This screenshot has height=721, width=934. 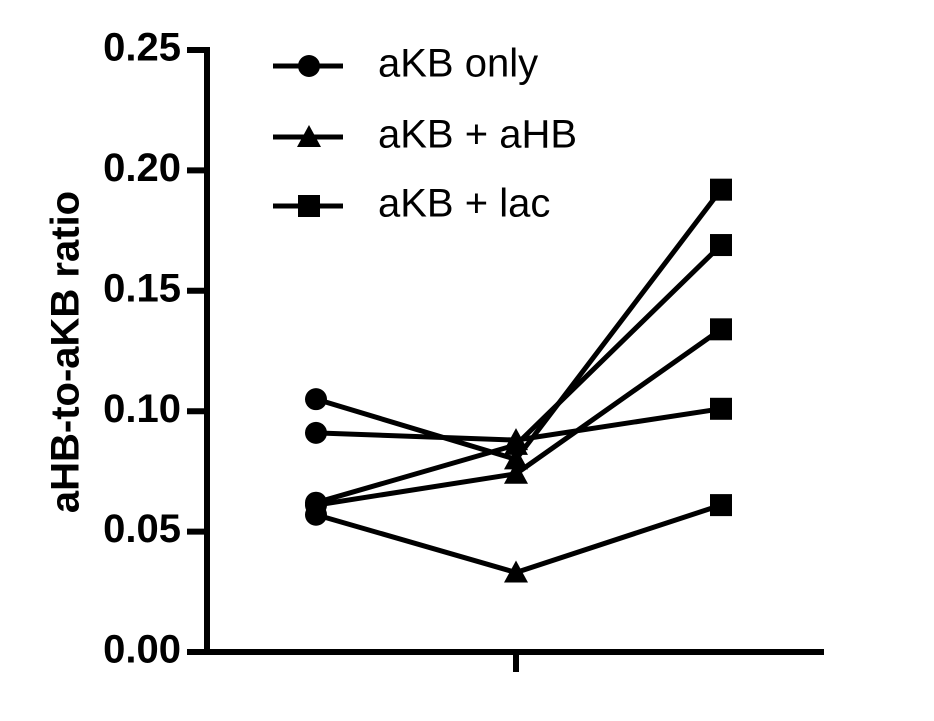 I want to click on legend-label: aKB only, so click(x=458, y=64).